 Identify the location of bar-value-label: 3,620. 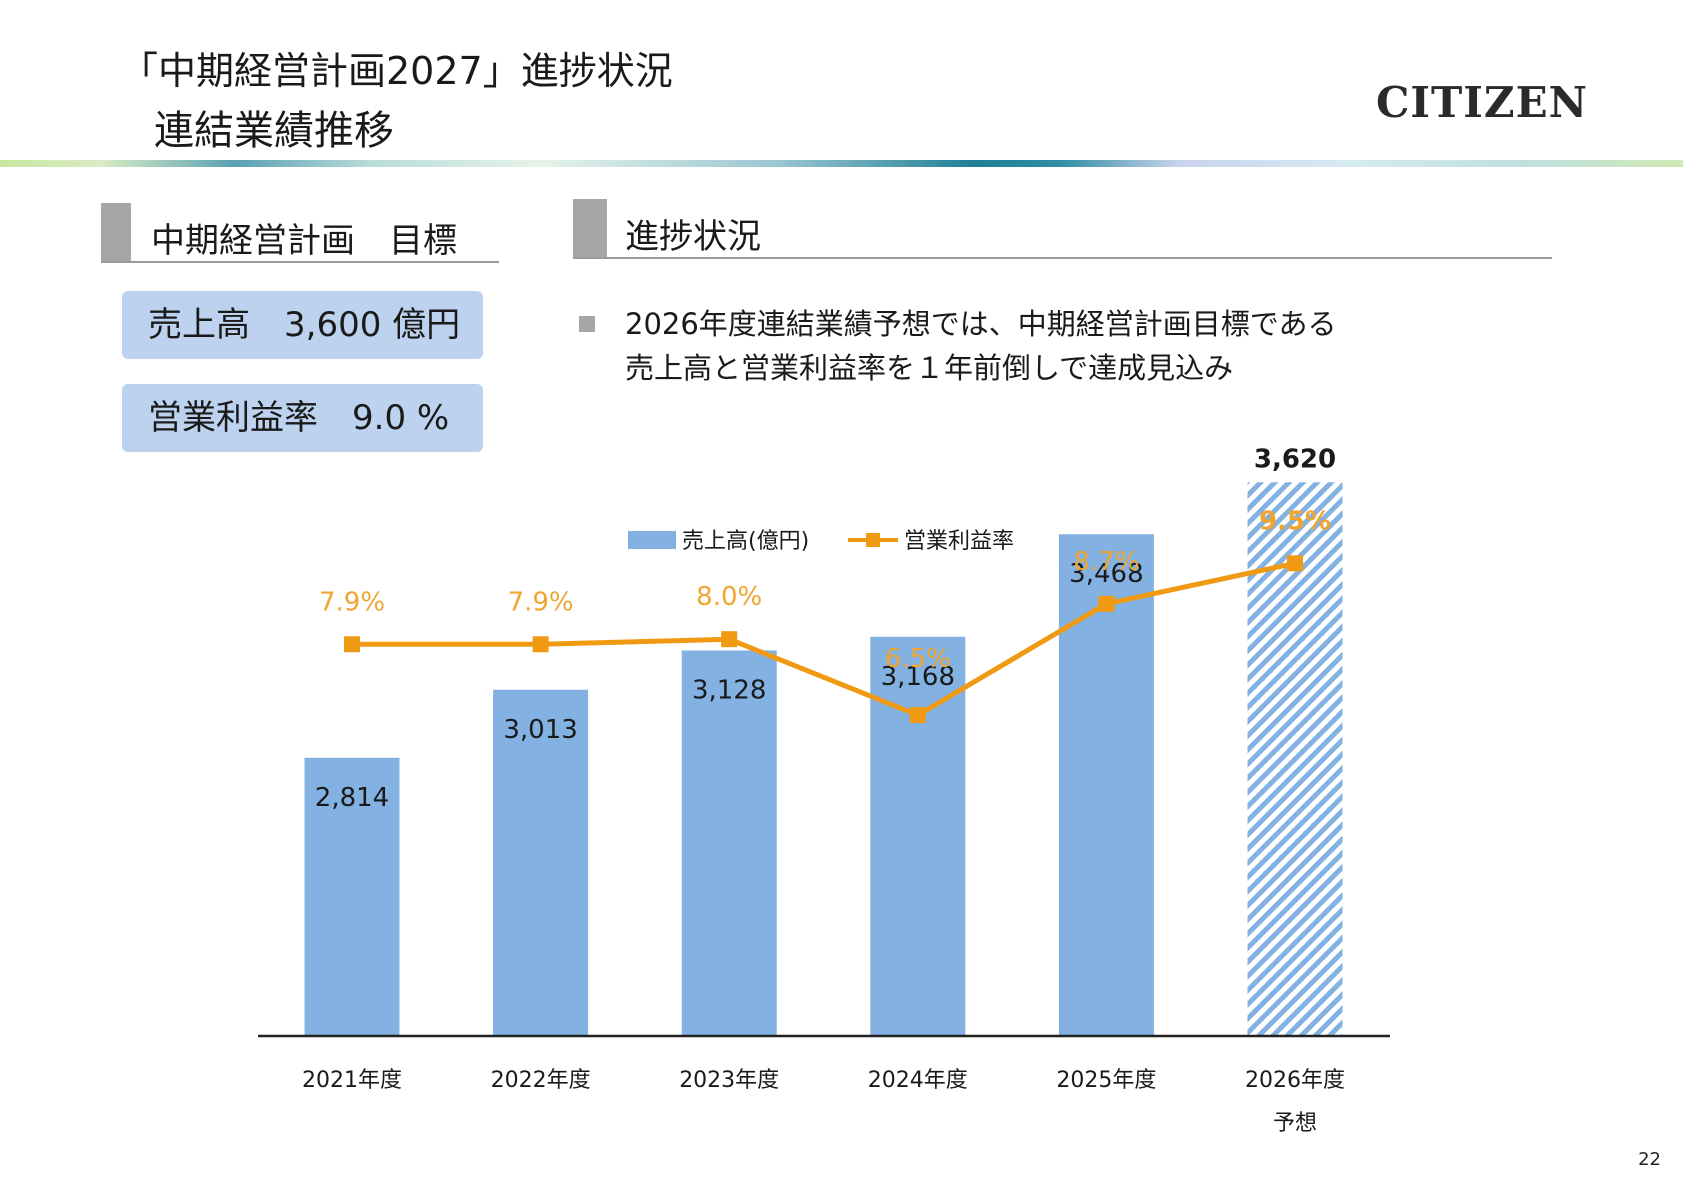
(1295, 459).